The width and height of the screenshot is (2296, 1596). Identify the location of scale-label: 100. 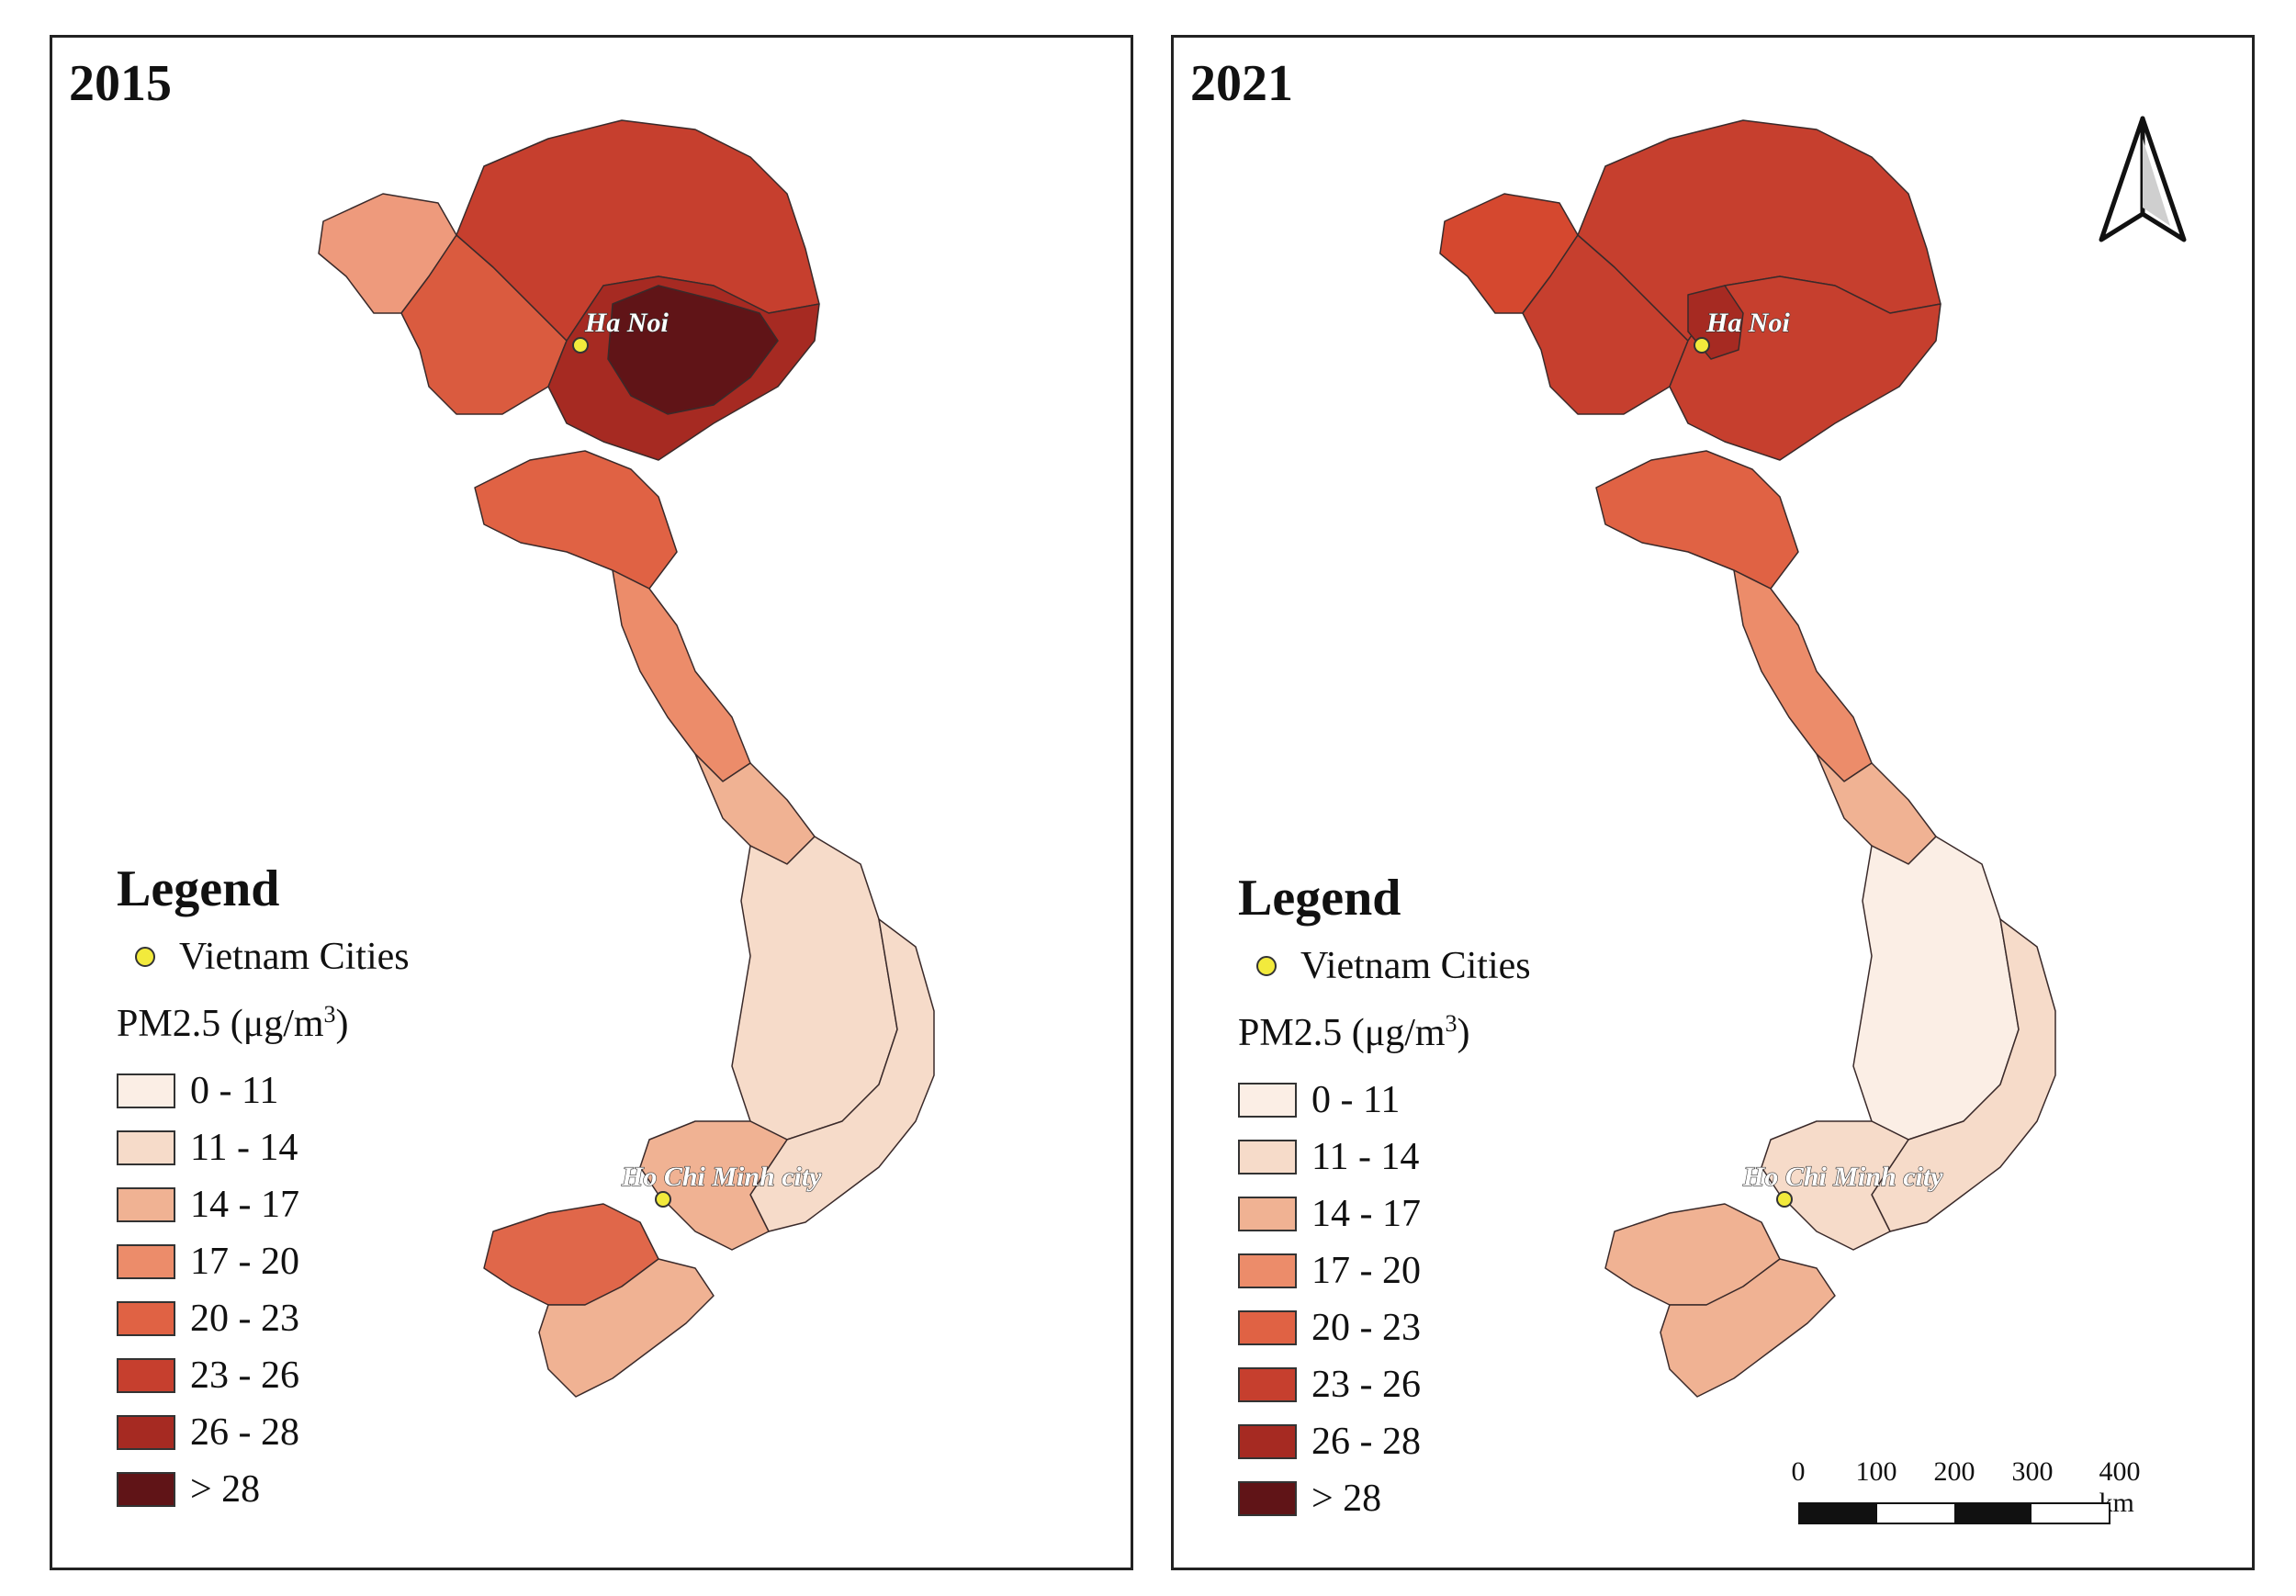
(1876, 1471).